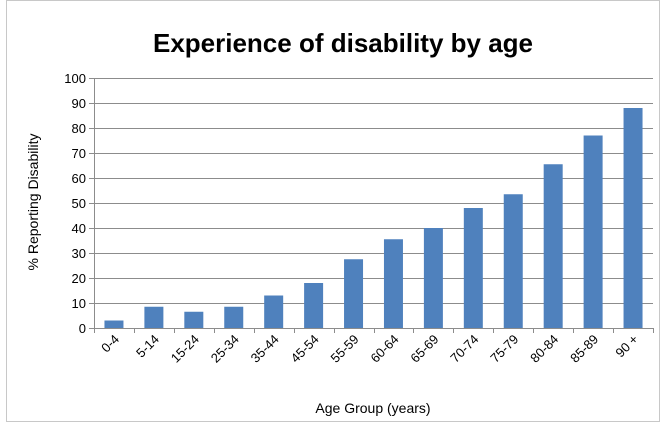  I want to click on chart-title: Experience of disability by age, so click(343, 43).